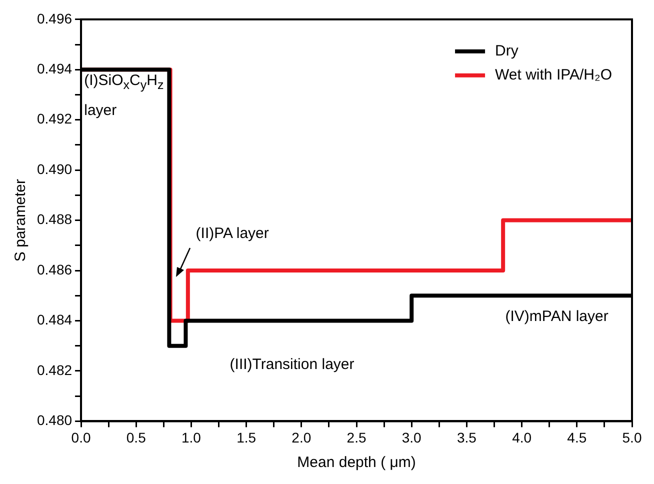 This screenshot has height=484, width=654. What do you see at coordinates (54, 118) in the screenshot?
I see `y-tick-label: 0.492` at bounding box center [54, 118].